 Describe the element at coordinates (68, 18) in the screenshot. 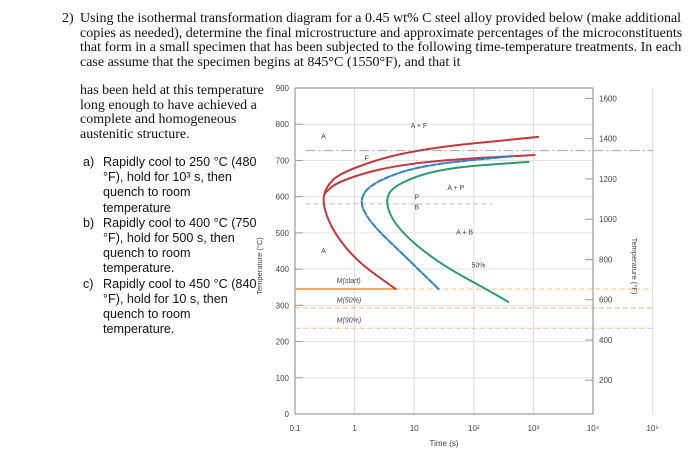

I see `question-number: 2)` at that location.